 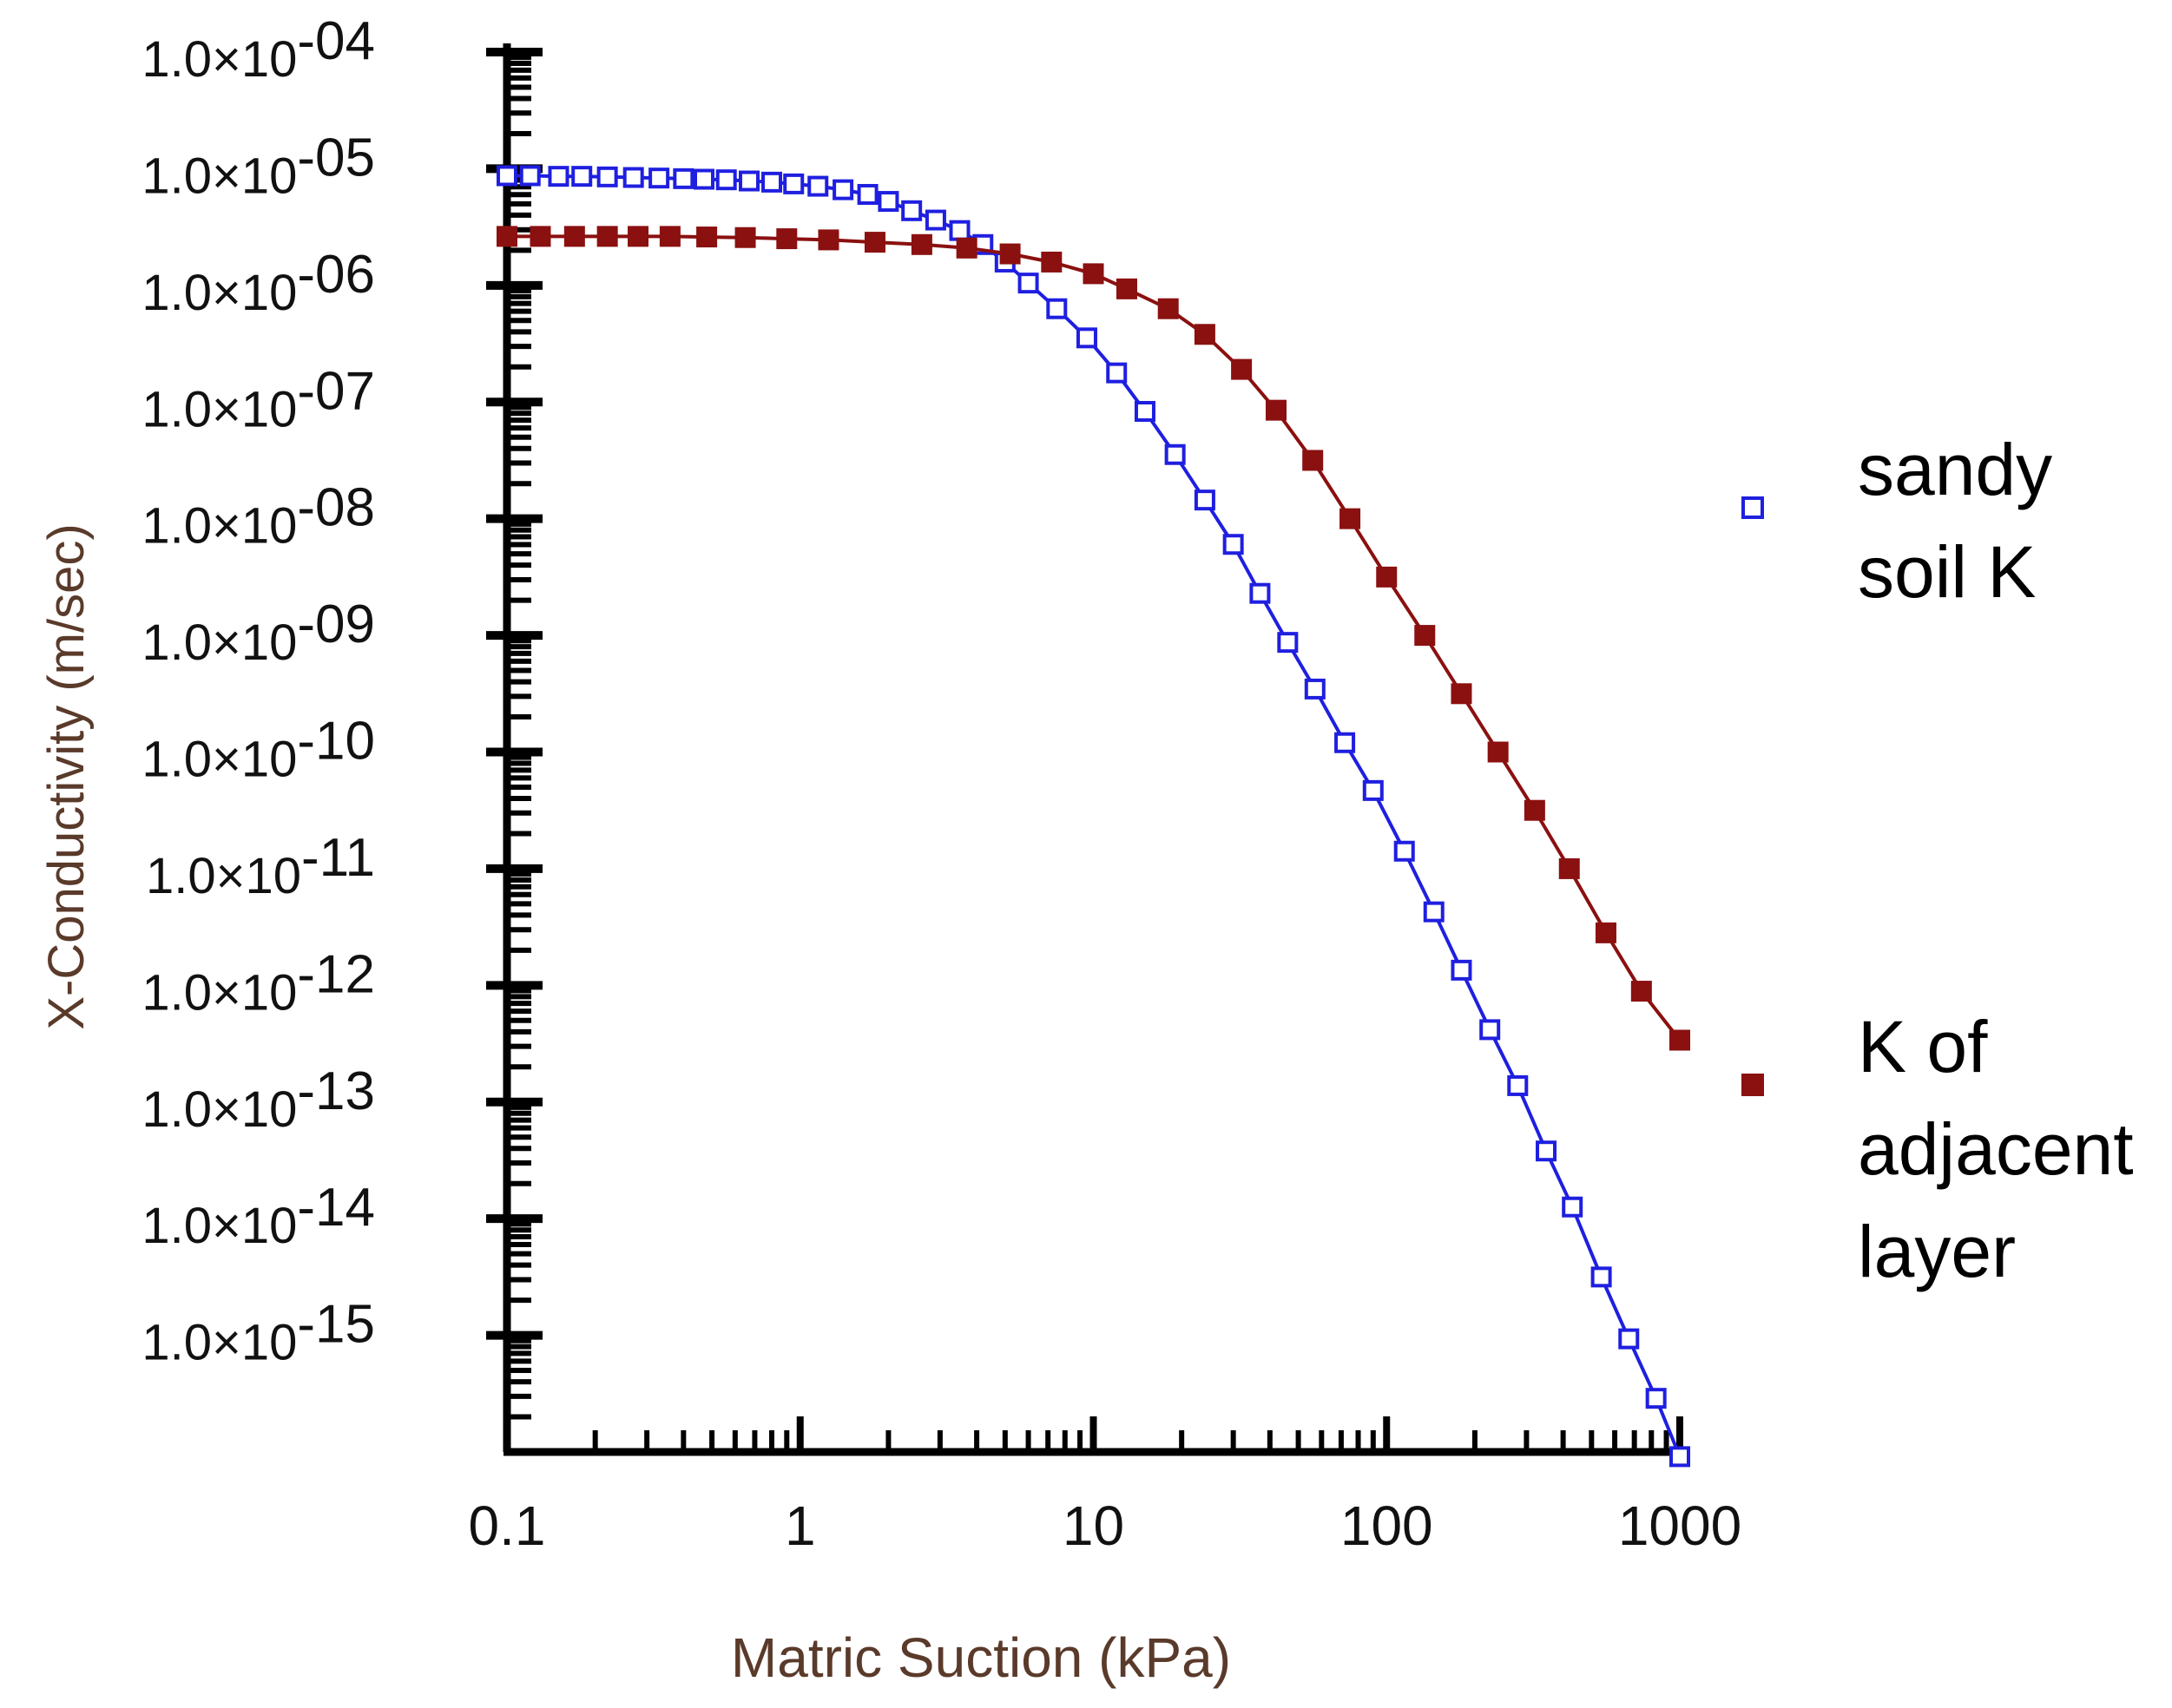 I want to click on x-tick-label: 10, so click(x=1093, y=1525).